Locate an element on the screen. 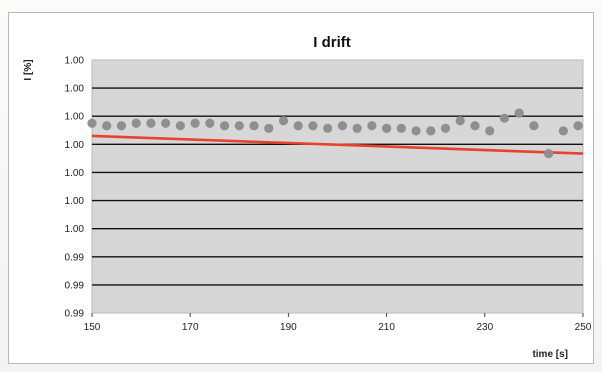 The image size is (602, 372). trend-line-segment is located at coordinates (337, 144).